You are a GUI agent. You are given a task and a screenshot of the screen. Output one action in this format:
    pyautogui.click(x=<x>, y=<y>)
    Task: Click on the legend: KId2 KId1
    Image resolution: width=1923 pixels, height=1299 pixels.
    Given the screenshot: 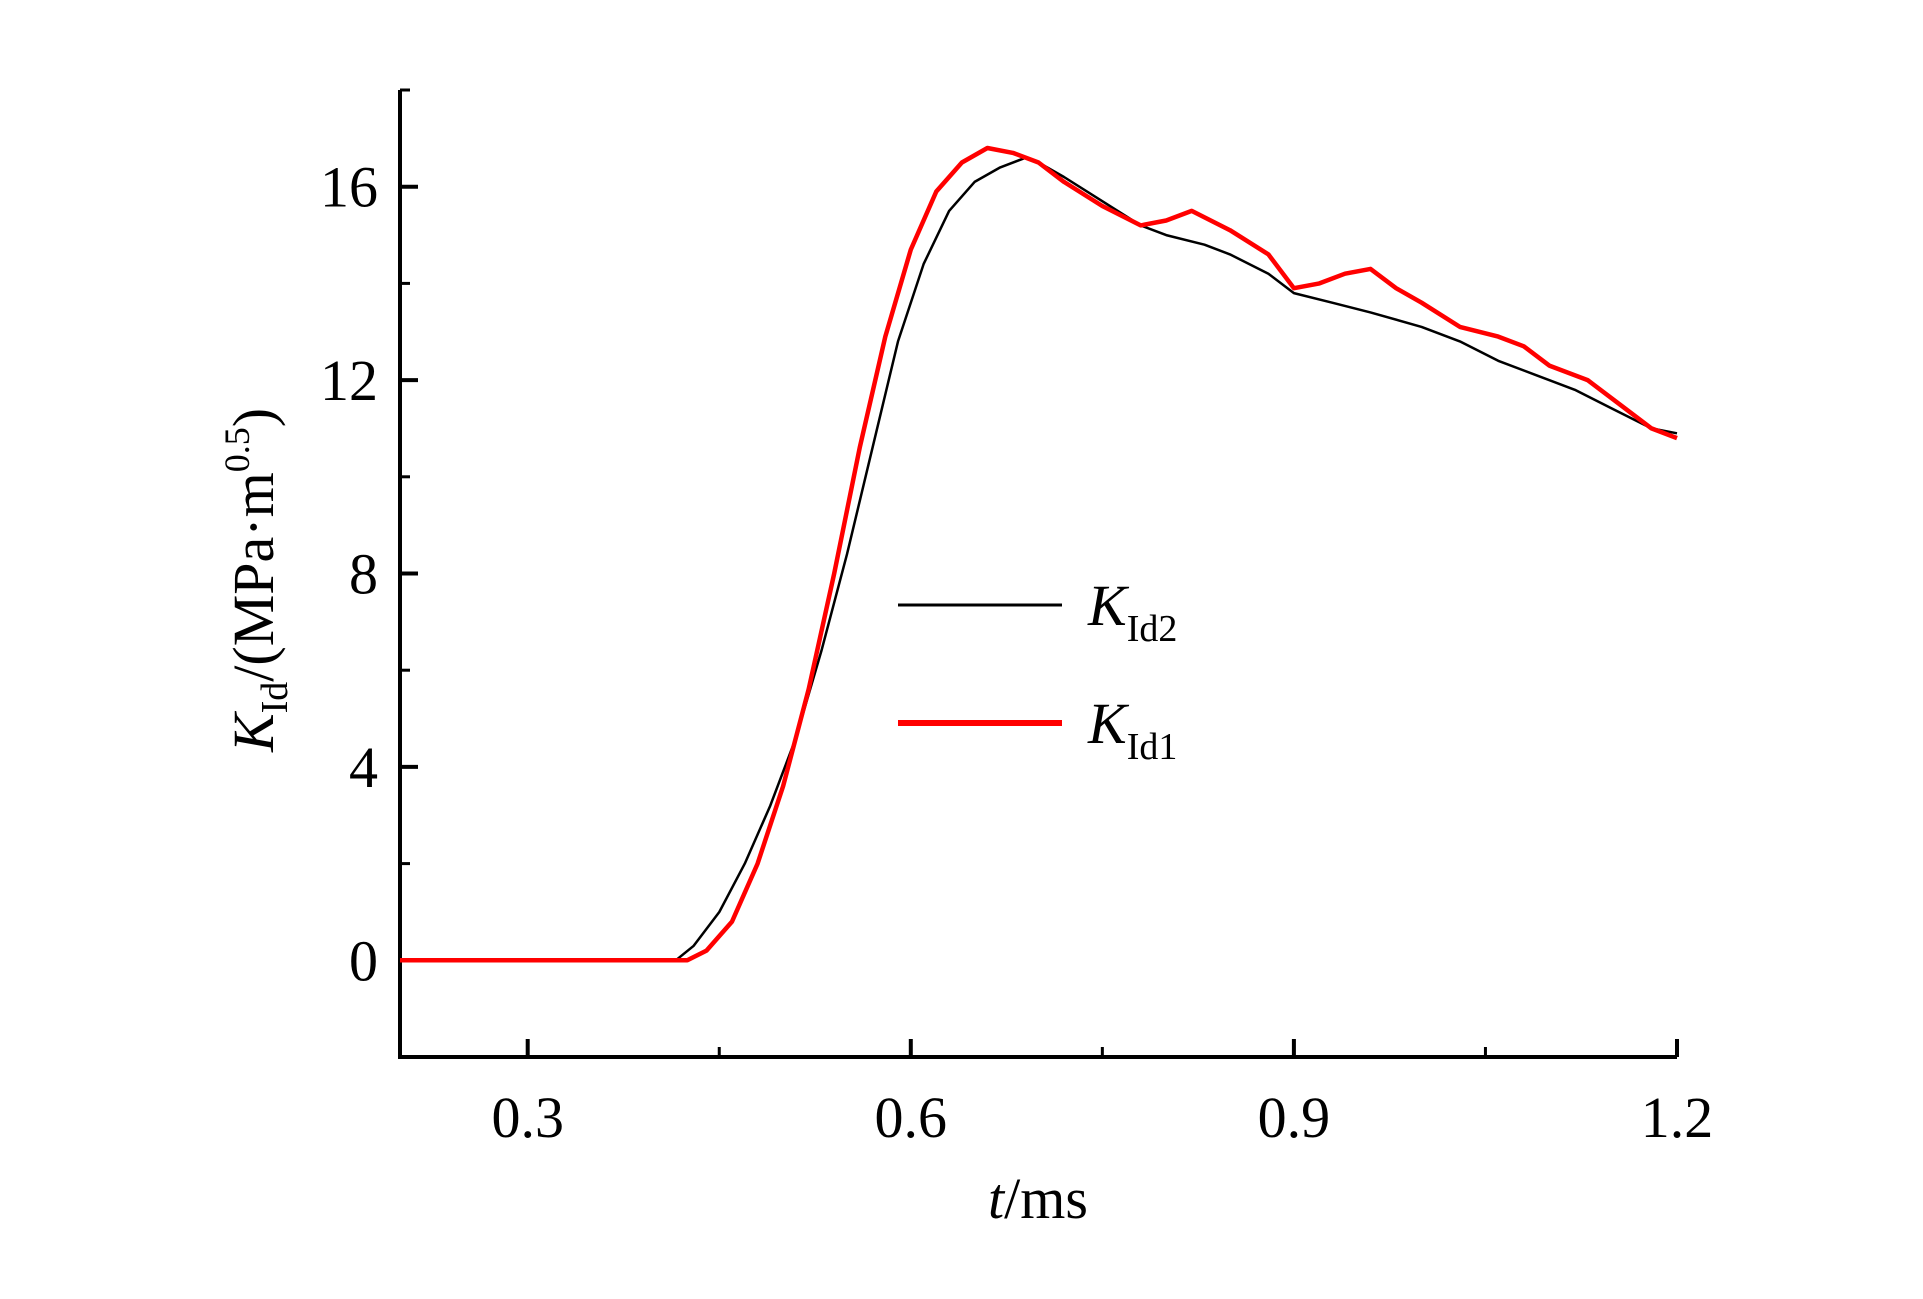 What is the action you would take?
    pyautogui.click(x=1037, y=670)
    